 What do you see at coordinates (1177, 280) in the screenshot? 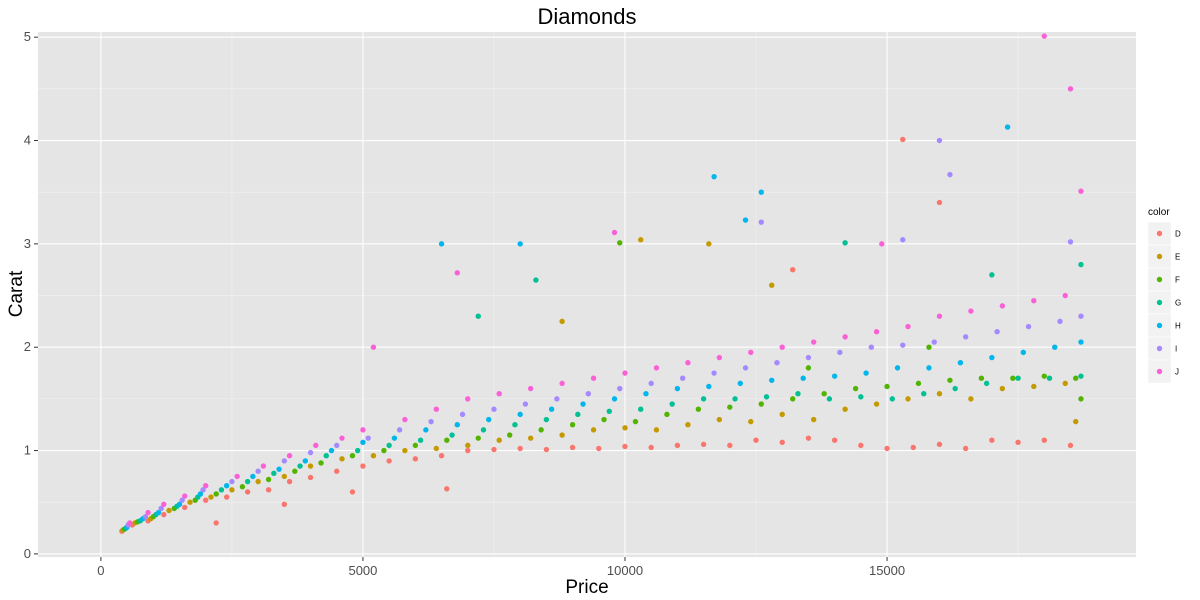
I see `legend-label: F` at bounding box center [1177, 280].